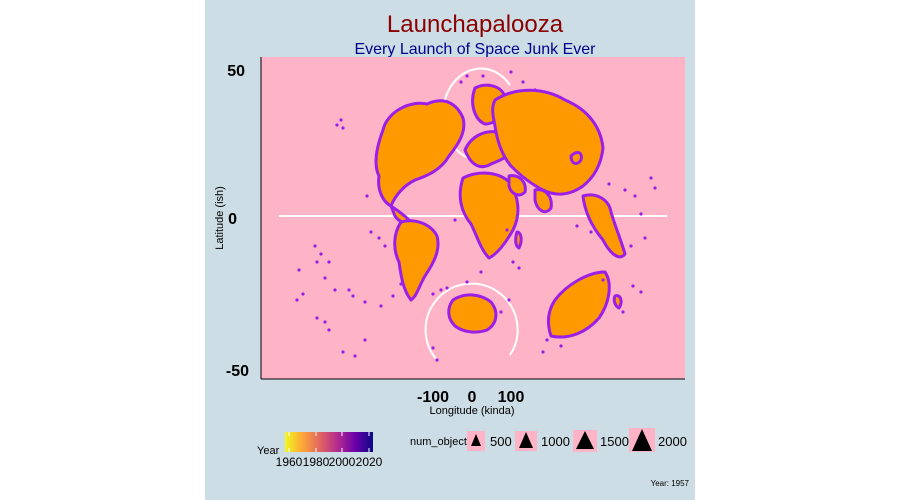 The image size is (900, 500). I want to click on land-madagascar, so click(518, 240).